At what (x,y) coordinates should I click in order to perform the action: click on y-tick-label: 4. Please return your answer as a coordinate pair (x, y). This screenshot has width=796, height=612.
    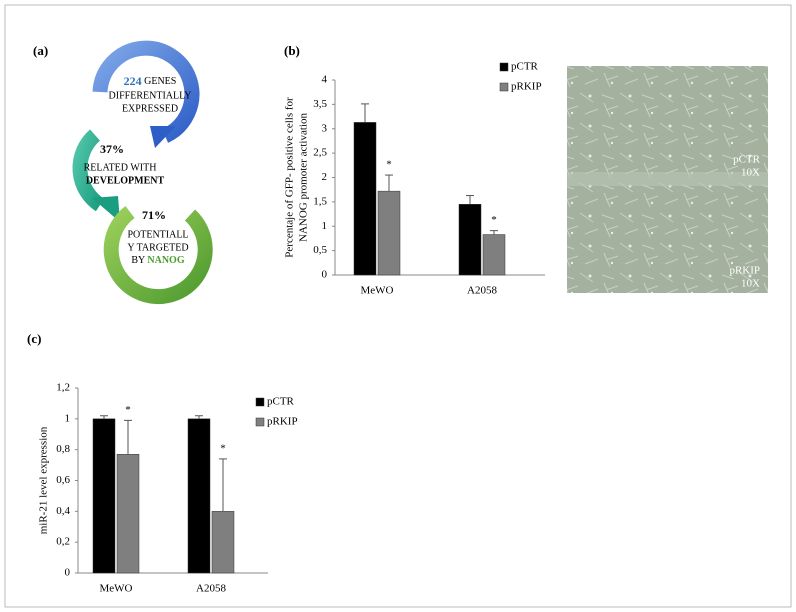
    Looking at the image, I should click on (325, 80).